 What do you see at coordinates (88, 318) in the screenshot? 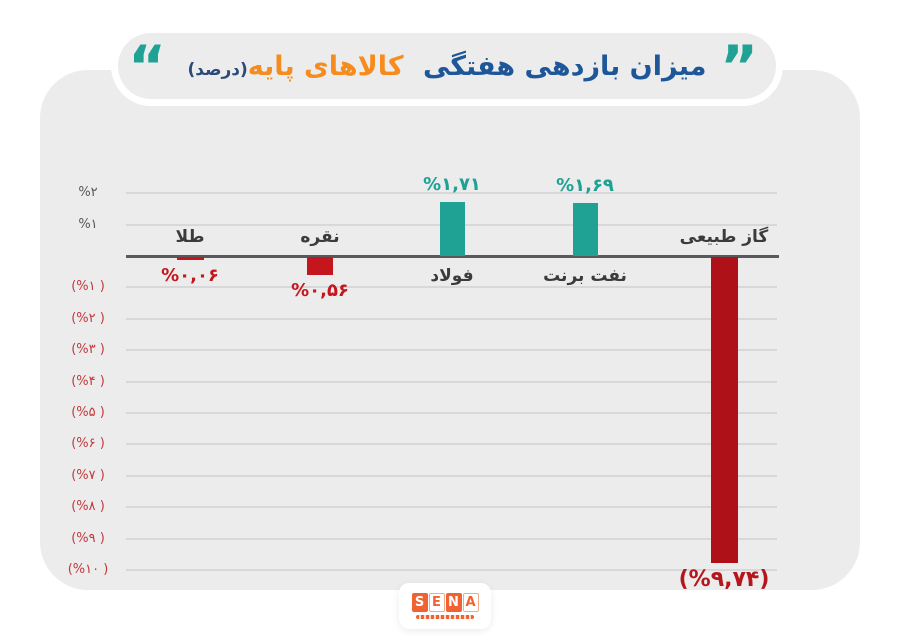
I see `y-tick-label--2: (%۲ )` at bounding box center [88, 318].